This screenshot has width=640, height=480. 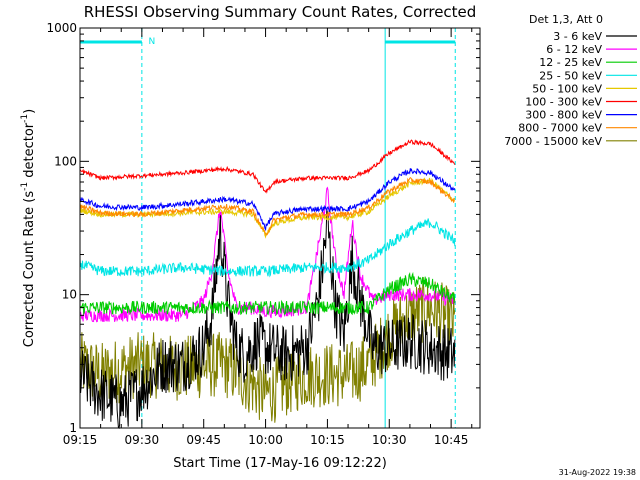 I want to click on attenuator-bars: N, so click(x=268, y=42).